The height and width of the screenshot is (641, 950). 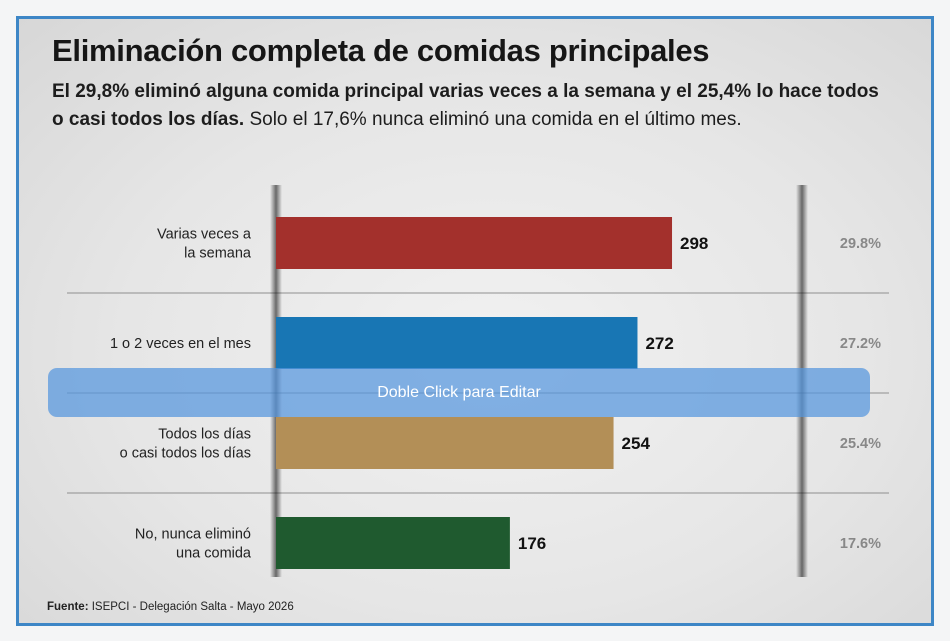 I want to click on category-label: No, nunca eliminó, so click(x=193, y=535).